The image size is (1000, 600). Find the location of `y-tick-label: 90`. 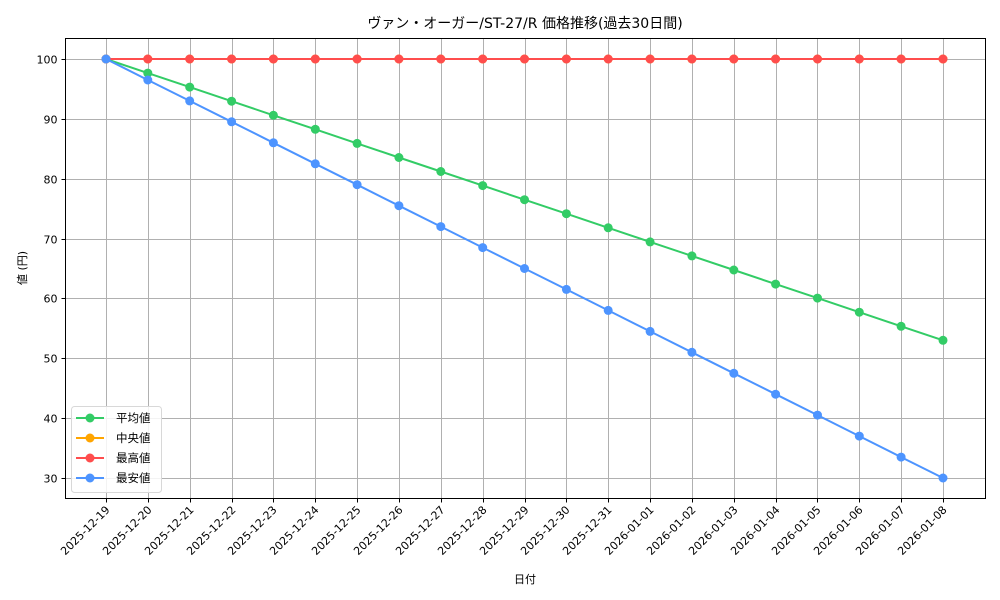

y-tick-label: 90 is located at coordinates (51, 120).